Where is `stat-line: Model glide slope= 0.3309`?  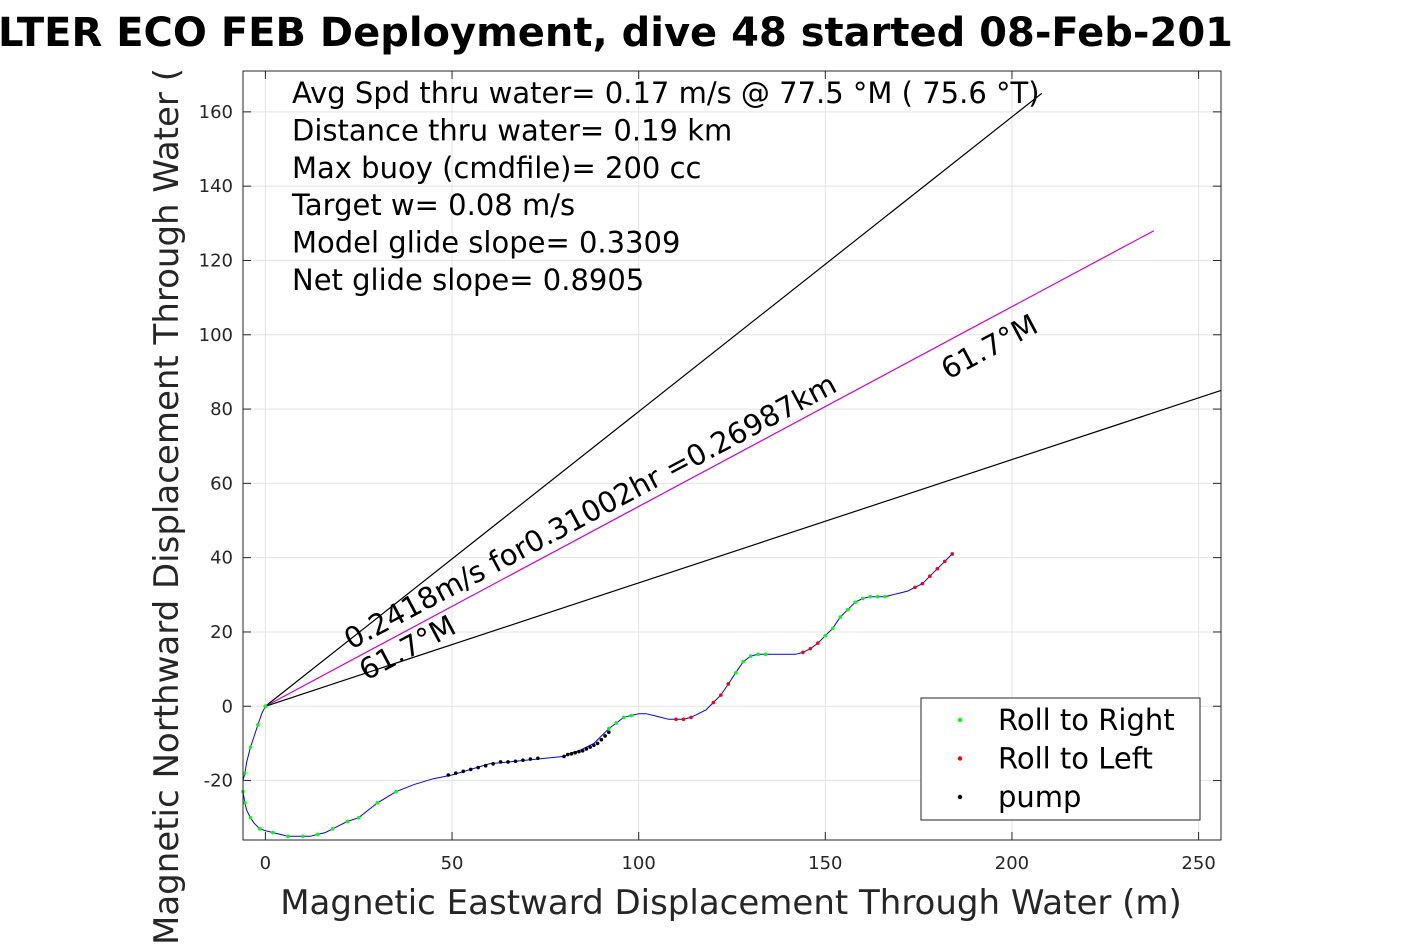 stat-line: Model glide slope= 0.3309 is located at coordinates (486, 243).